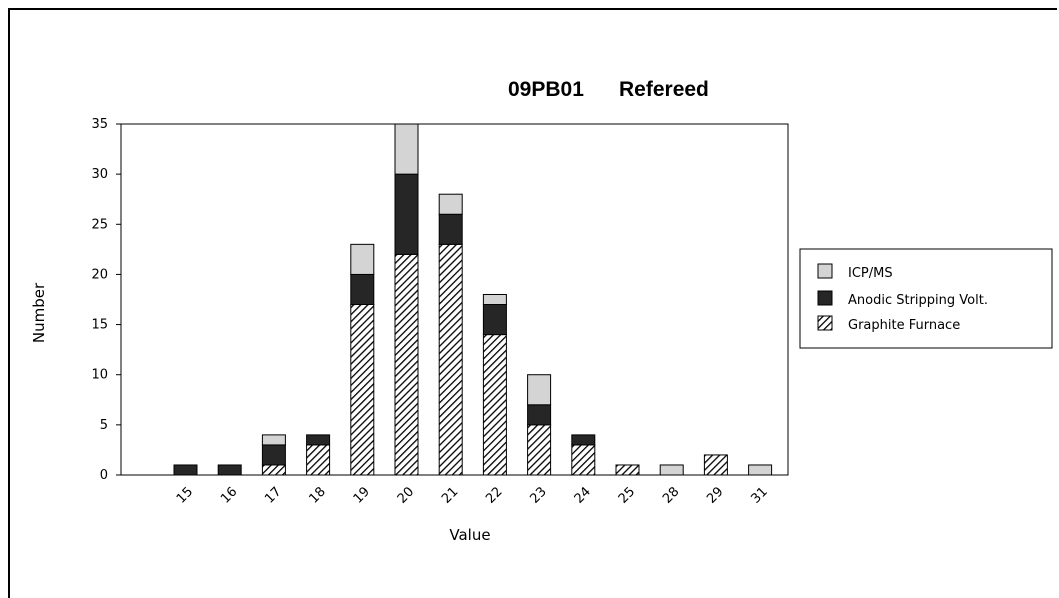  What do you see at coordinates (918, 300) in the screenshot?
I see `legend-label-anodic: Anodic Stripping Volt.` at bounding box center [918, 300].